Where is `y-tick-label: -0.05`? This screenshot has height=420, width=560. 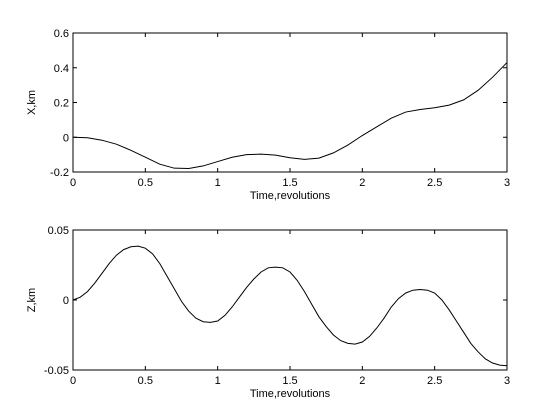
y-tick-label: -0.05 is located at coordinates (56, 371).